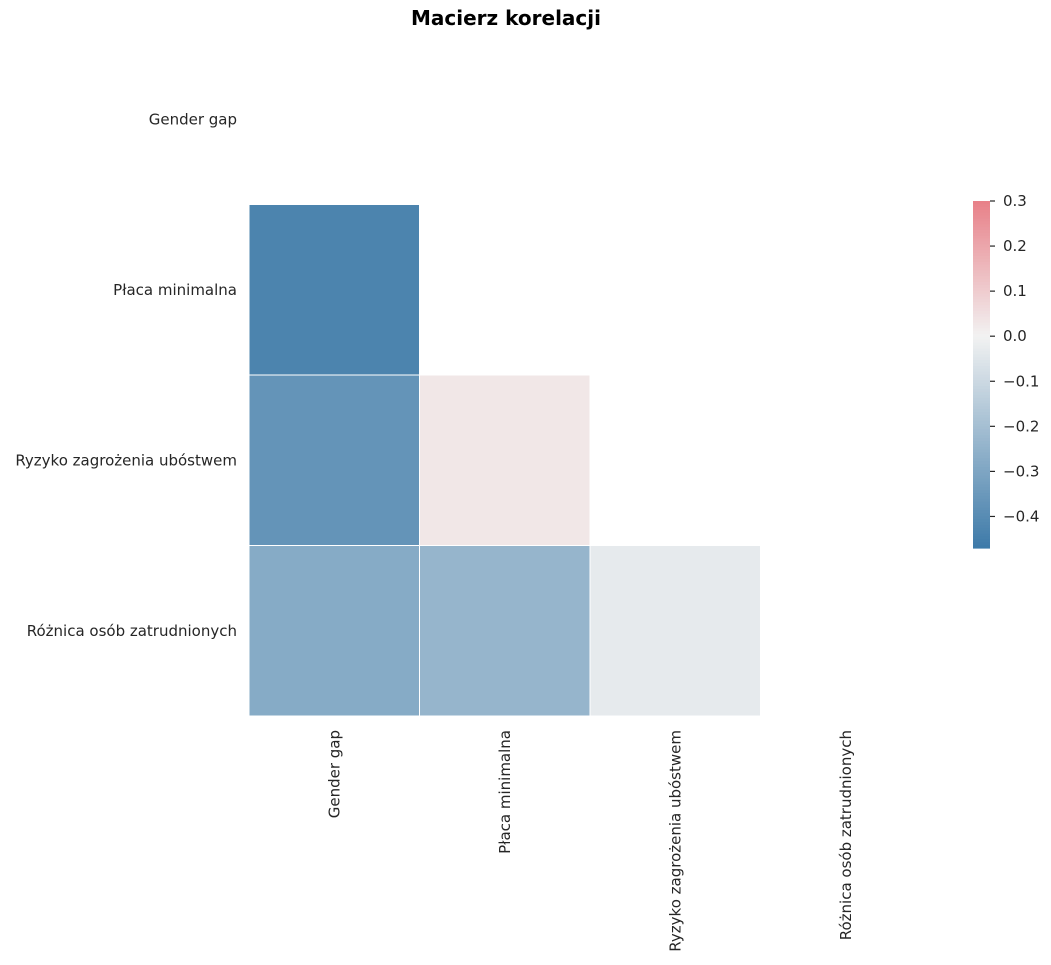 The image size is (1051, 965). I want to click on colorbar-tick-label: −0.4, so click(1021, 516).